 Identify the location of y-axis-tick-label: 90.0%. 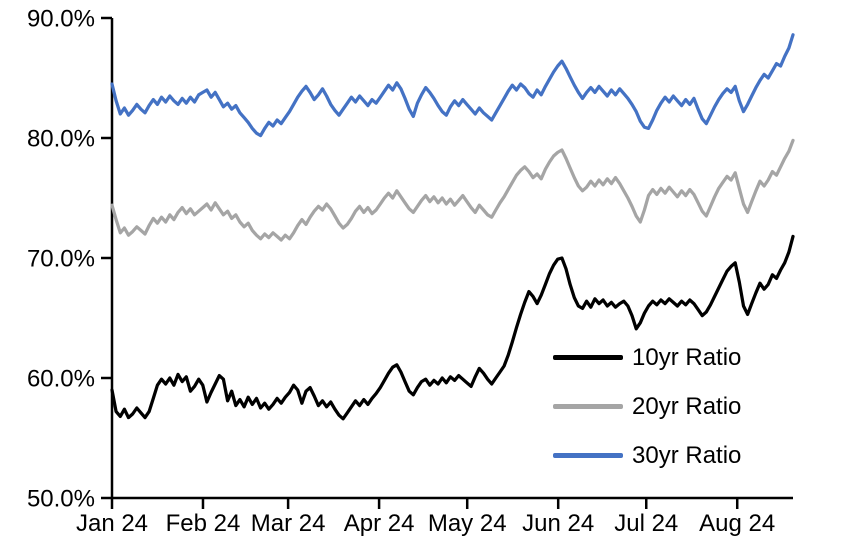
(61, 18).